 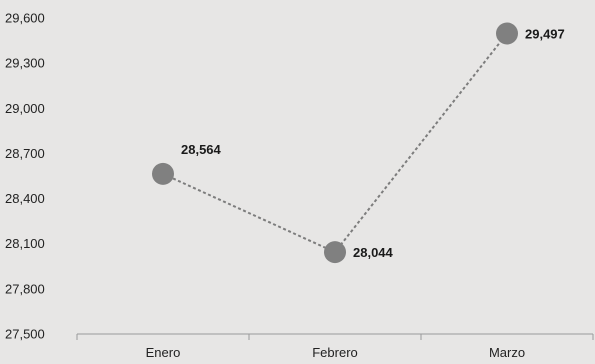 What do you see at coordinates (25, 18) in the screenshot?
I see `y-axis-tick-label: 29,600` at bounding box center [25, 18].